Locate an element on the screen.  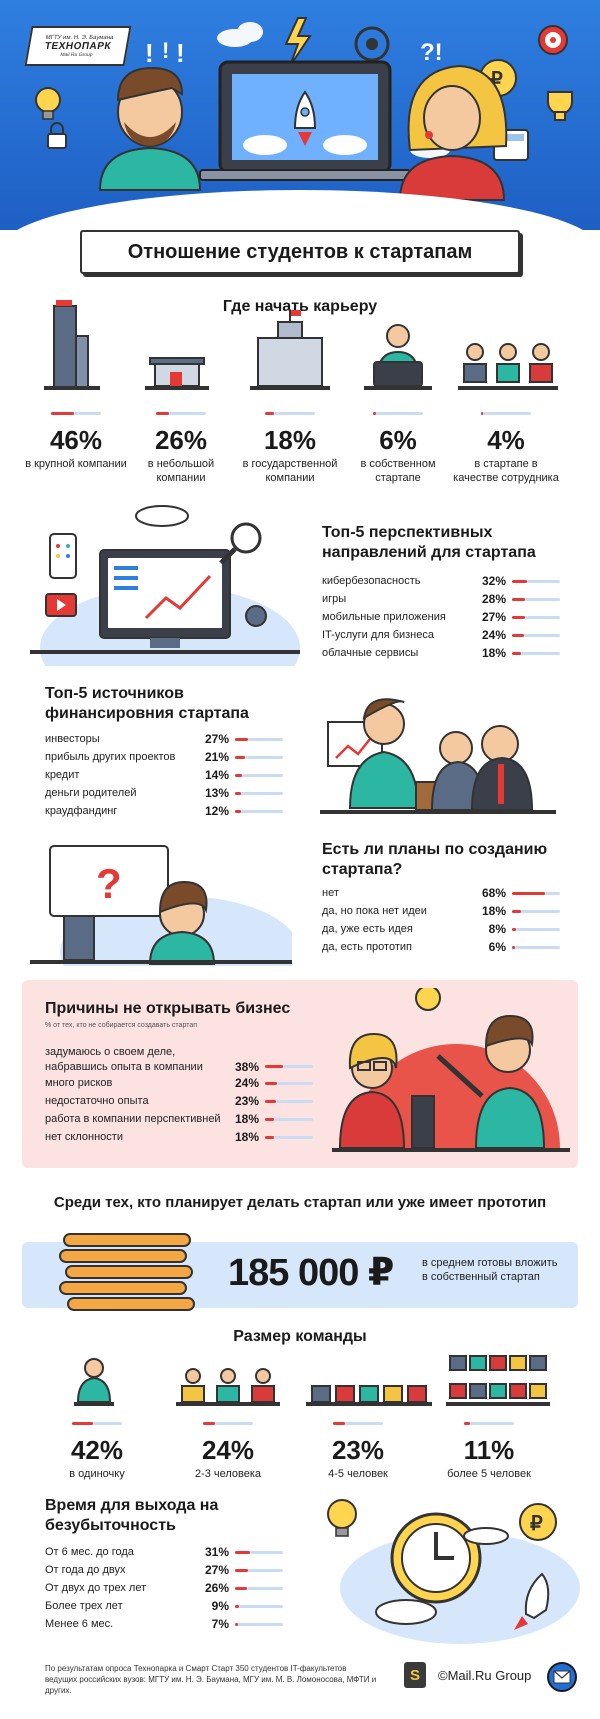
list-item: нет склонности 18% is located at coordinates (180, 1137).